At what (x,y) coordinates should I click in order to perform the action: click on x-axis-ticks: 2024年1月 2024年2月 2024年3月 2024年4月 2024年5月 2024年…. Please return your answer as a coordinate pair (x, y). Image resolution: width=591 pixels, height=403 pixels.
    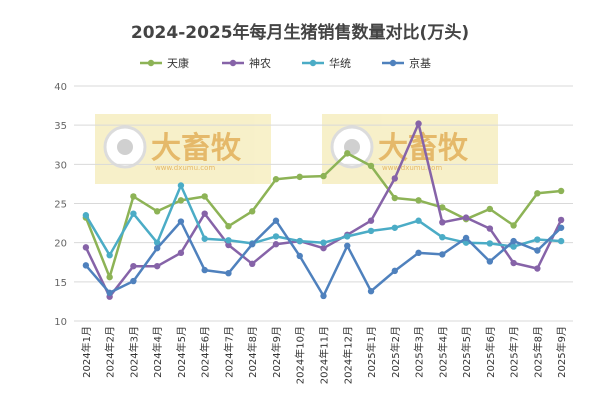
    Looking at the image, I should click on (324, 355).